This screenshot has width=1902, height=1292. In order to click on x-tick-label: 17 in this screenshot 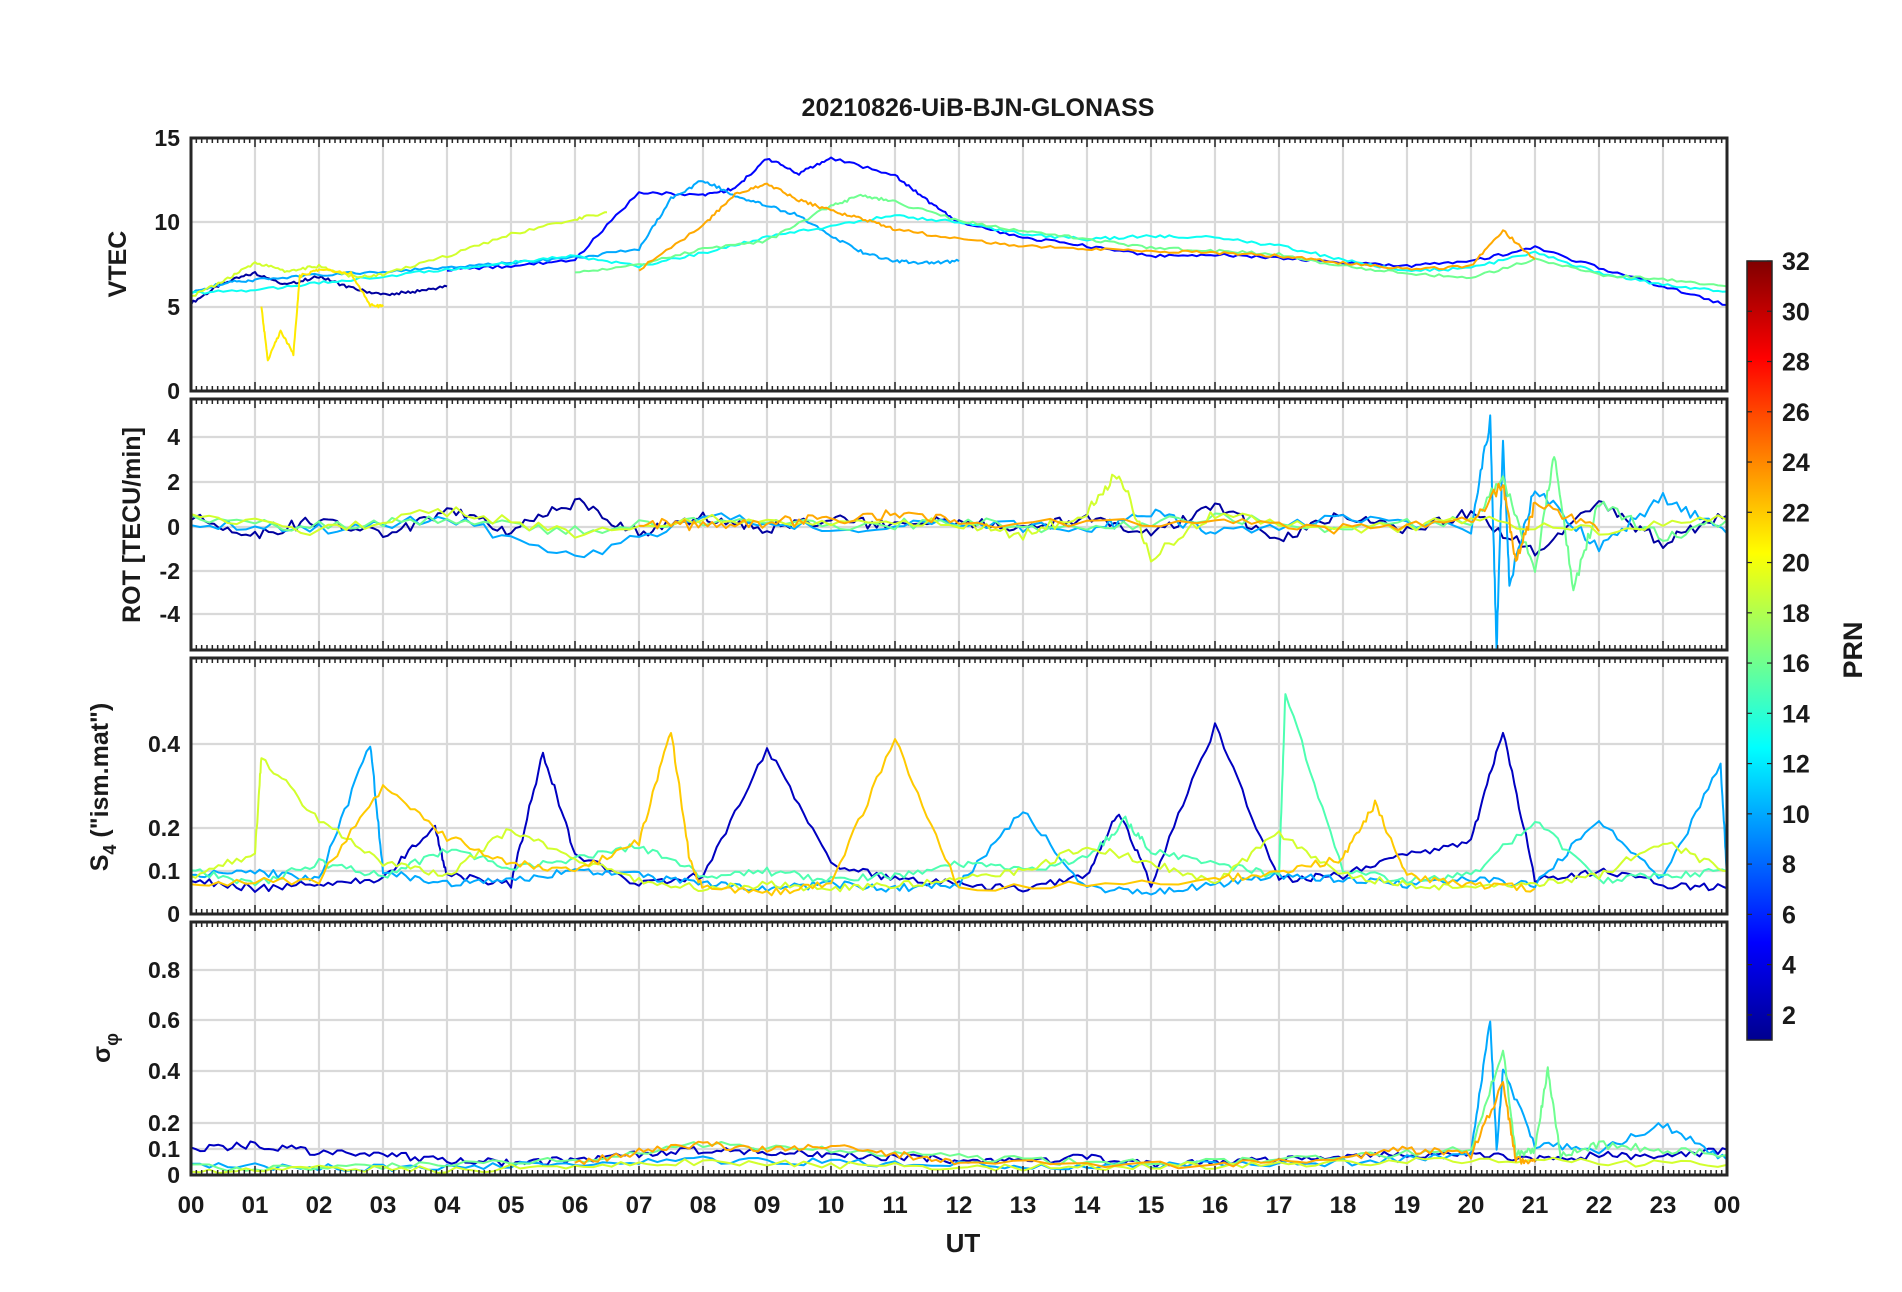, I will do `click(1279, 1205)`.